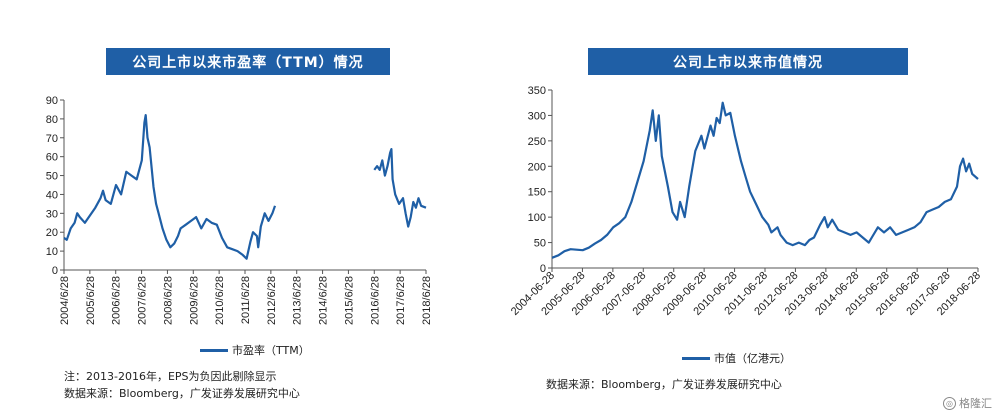  I want to click on watermark-text: 格隆汇, so click(975, 403).